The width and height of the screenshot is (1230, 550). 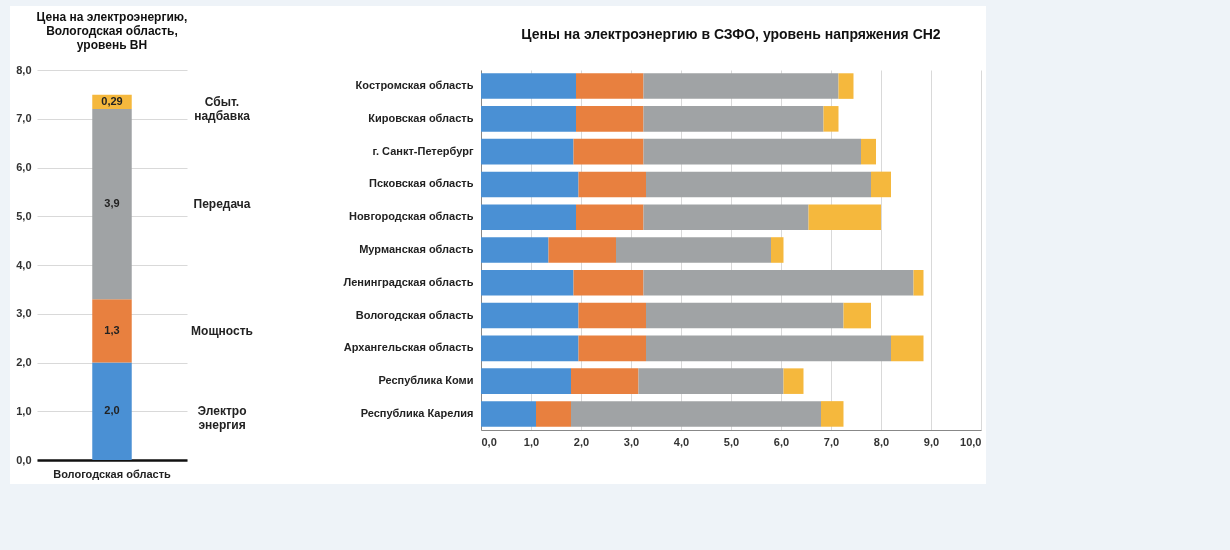 I want to click on y-tick-label: Кировская область, so click(x=421, y=117).